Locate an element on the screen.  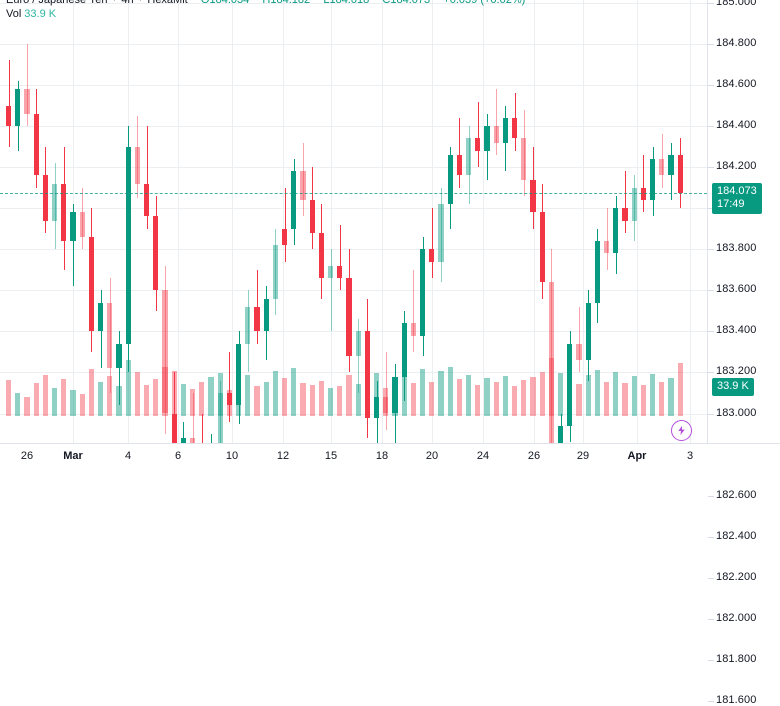
current-price-line is located at coordinates (353, 194).